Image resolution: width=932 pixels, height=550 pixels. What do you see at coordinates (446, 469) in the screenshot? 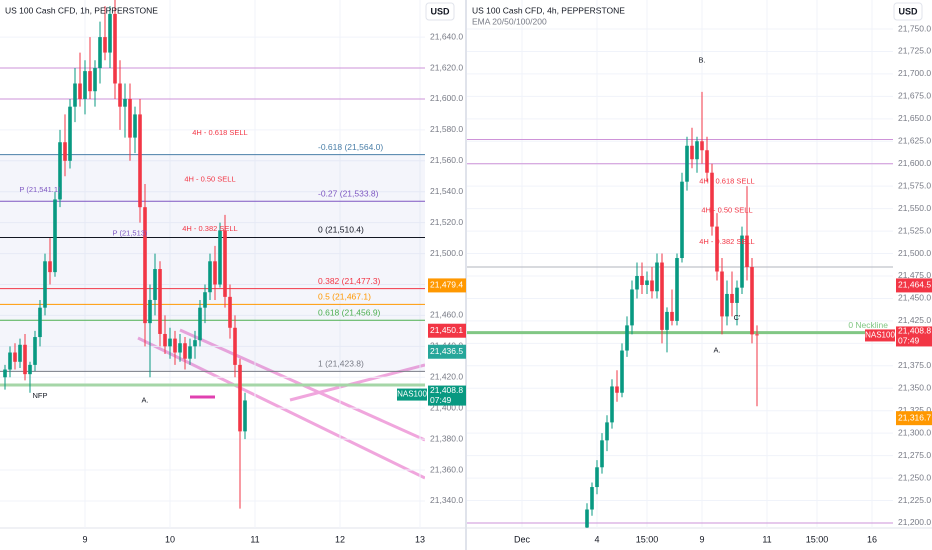
I see `y-tick-label: 21,360.0` at bounding box center [446, 469].